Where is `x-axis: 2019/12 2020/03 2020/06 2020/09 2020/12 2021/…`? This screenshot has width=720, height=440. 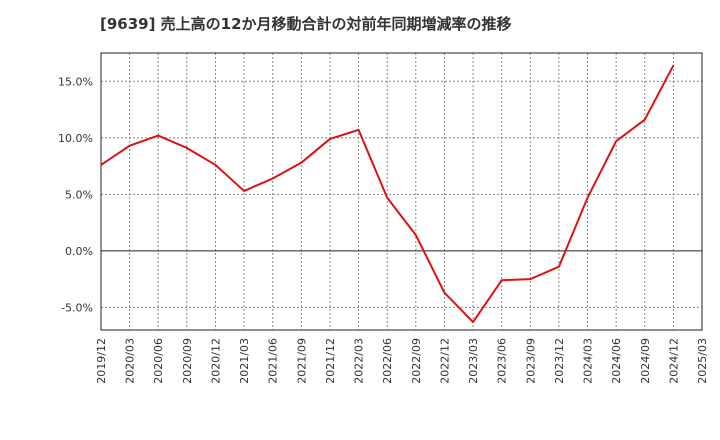 x-axis: 2019/12 2020/03 2020/06 2020/09 2020/12 2021/… is located at coordinates (402, 361).